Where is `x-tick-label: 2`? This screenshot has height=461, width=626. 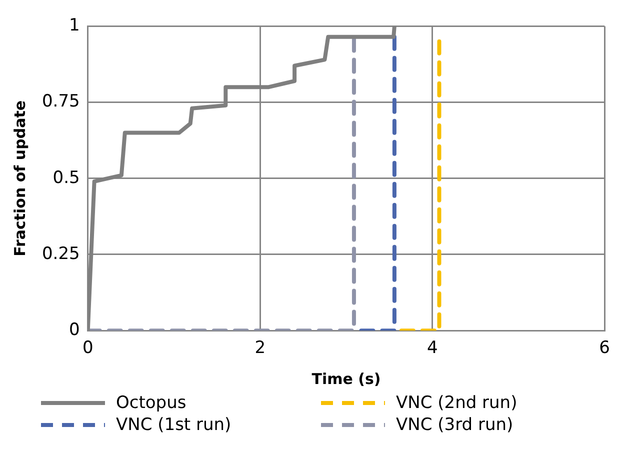
x-tick-label: 2 is located at coordinates (260, 348).